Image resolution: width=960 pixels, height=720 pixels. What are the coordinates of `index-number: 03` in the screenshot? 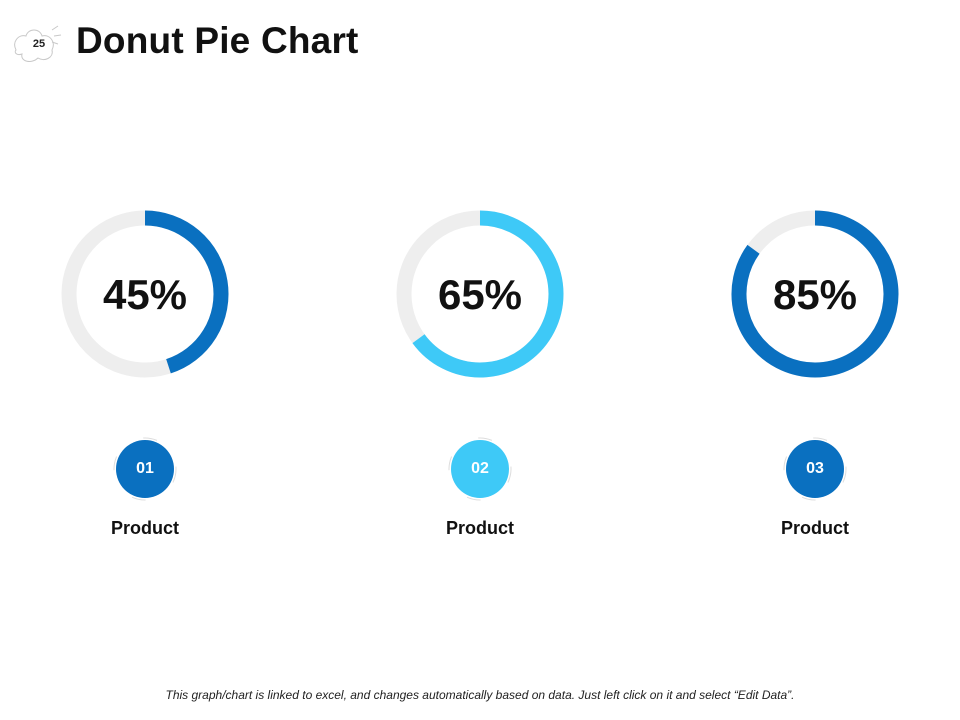 It's located at (815, 469).